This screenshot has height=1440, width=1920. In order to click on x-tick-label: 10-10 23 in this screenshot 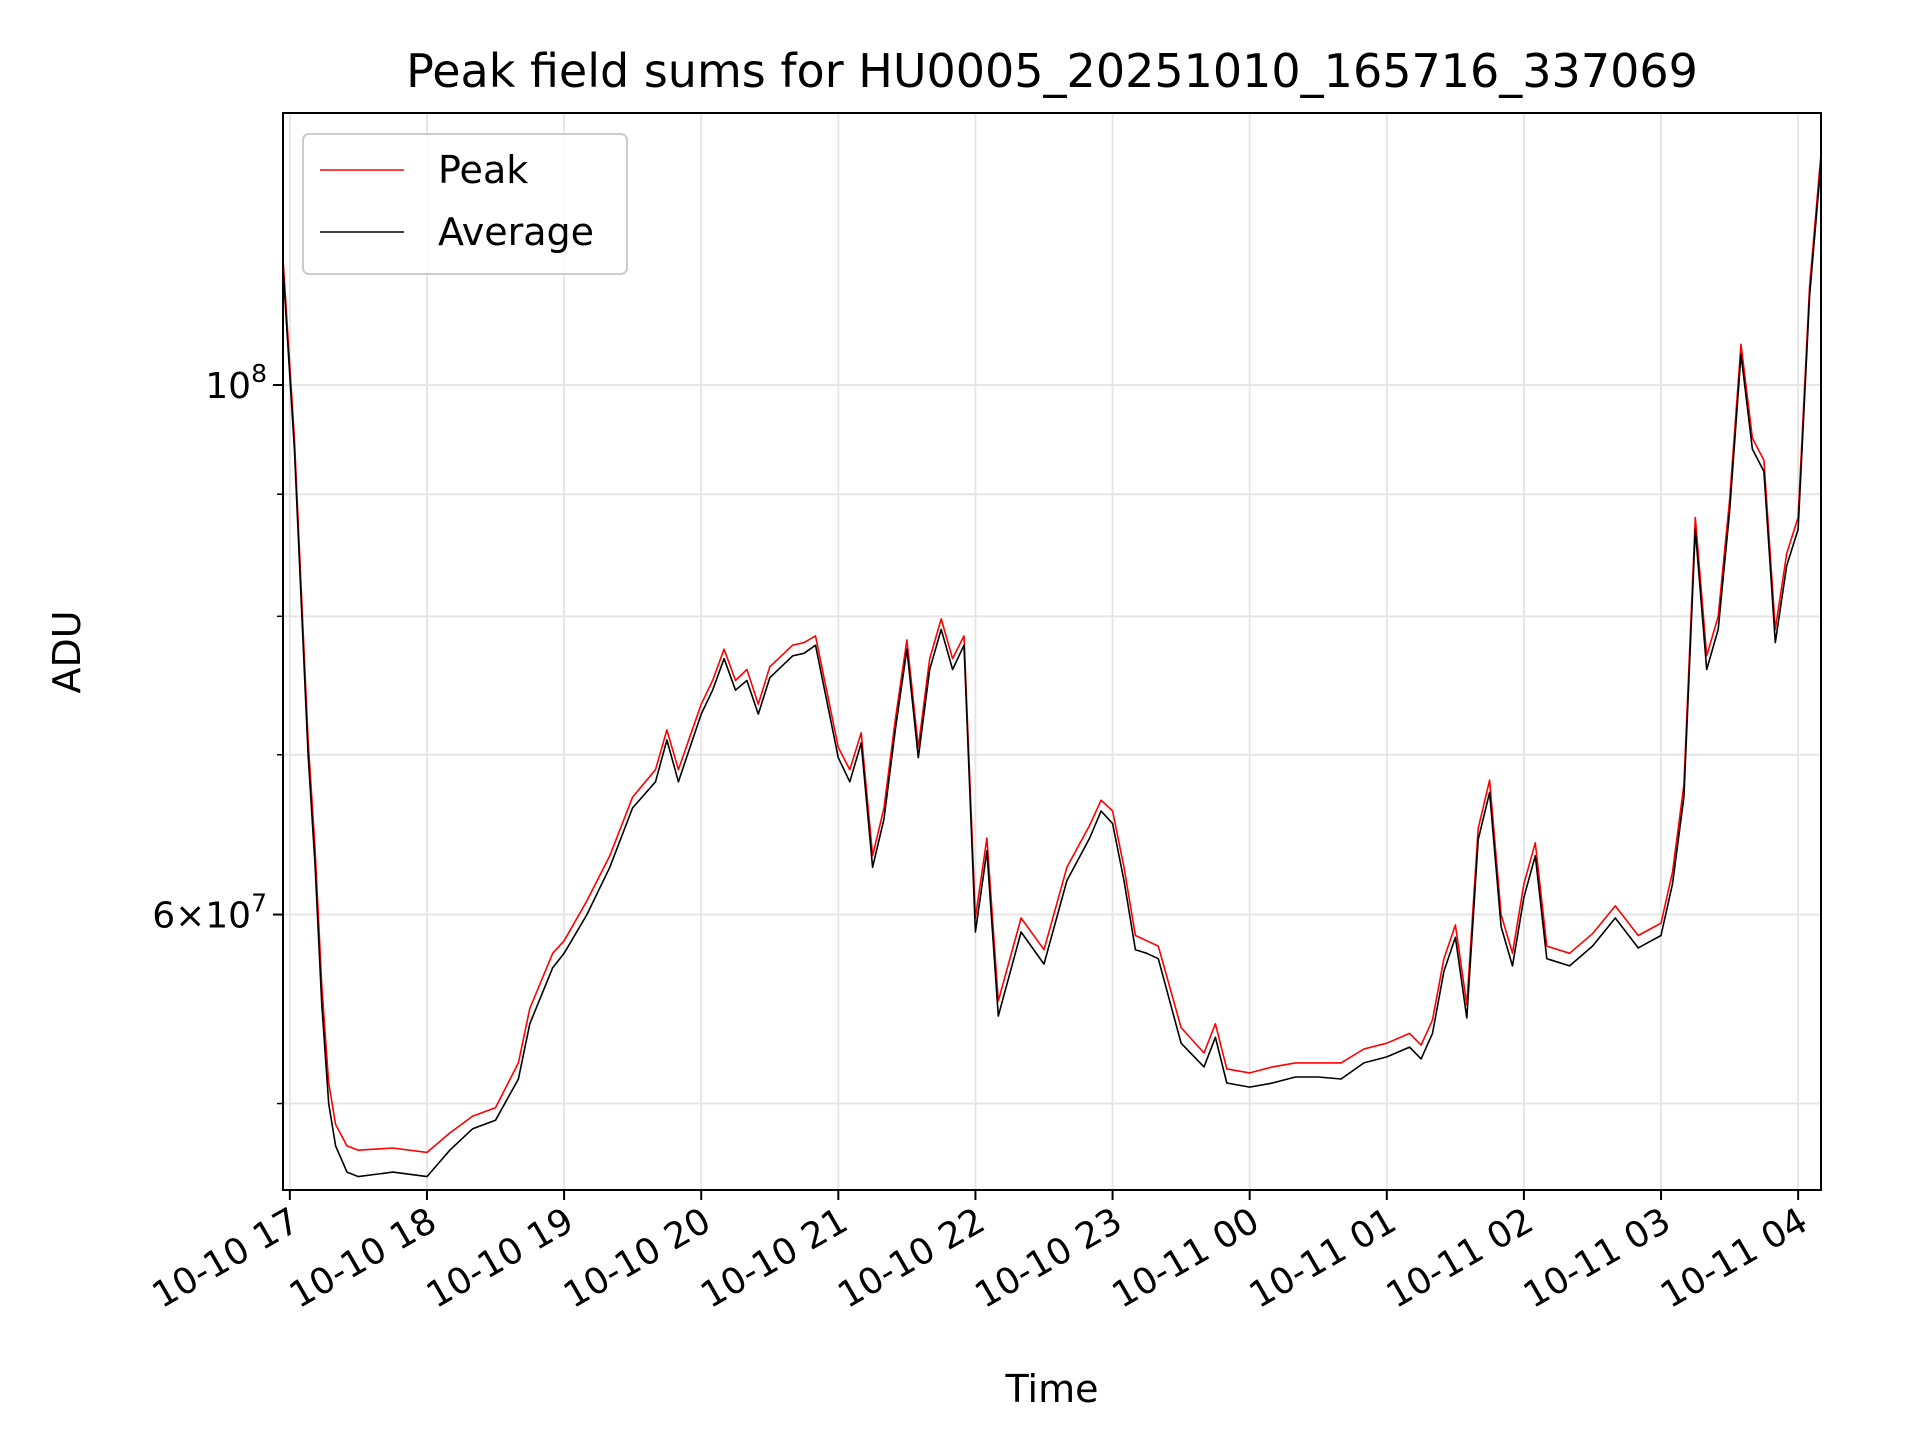, I will do `click(1048, 1258)`.